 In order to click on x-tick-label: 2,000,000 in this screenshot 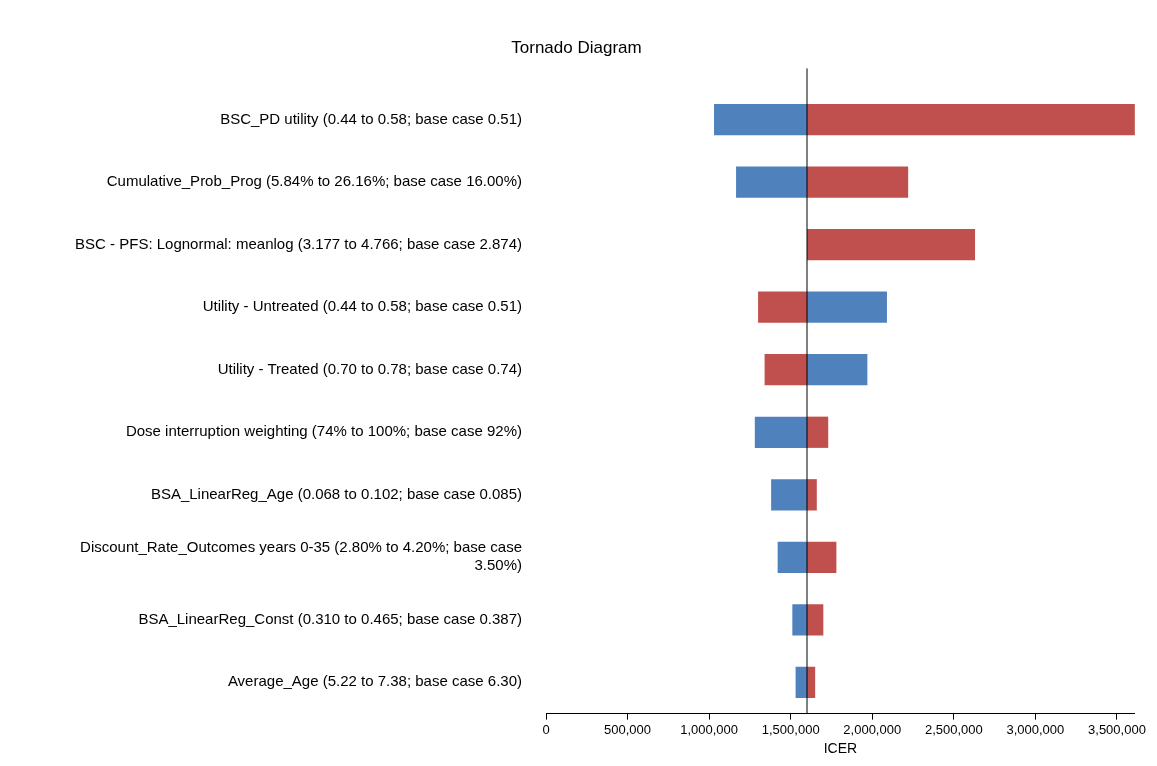, I will do `click(872, 729)`.